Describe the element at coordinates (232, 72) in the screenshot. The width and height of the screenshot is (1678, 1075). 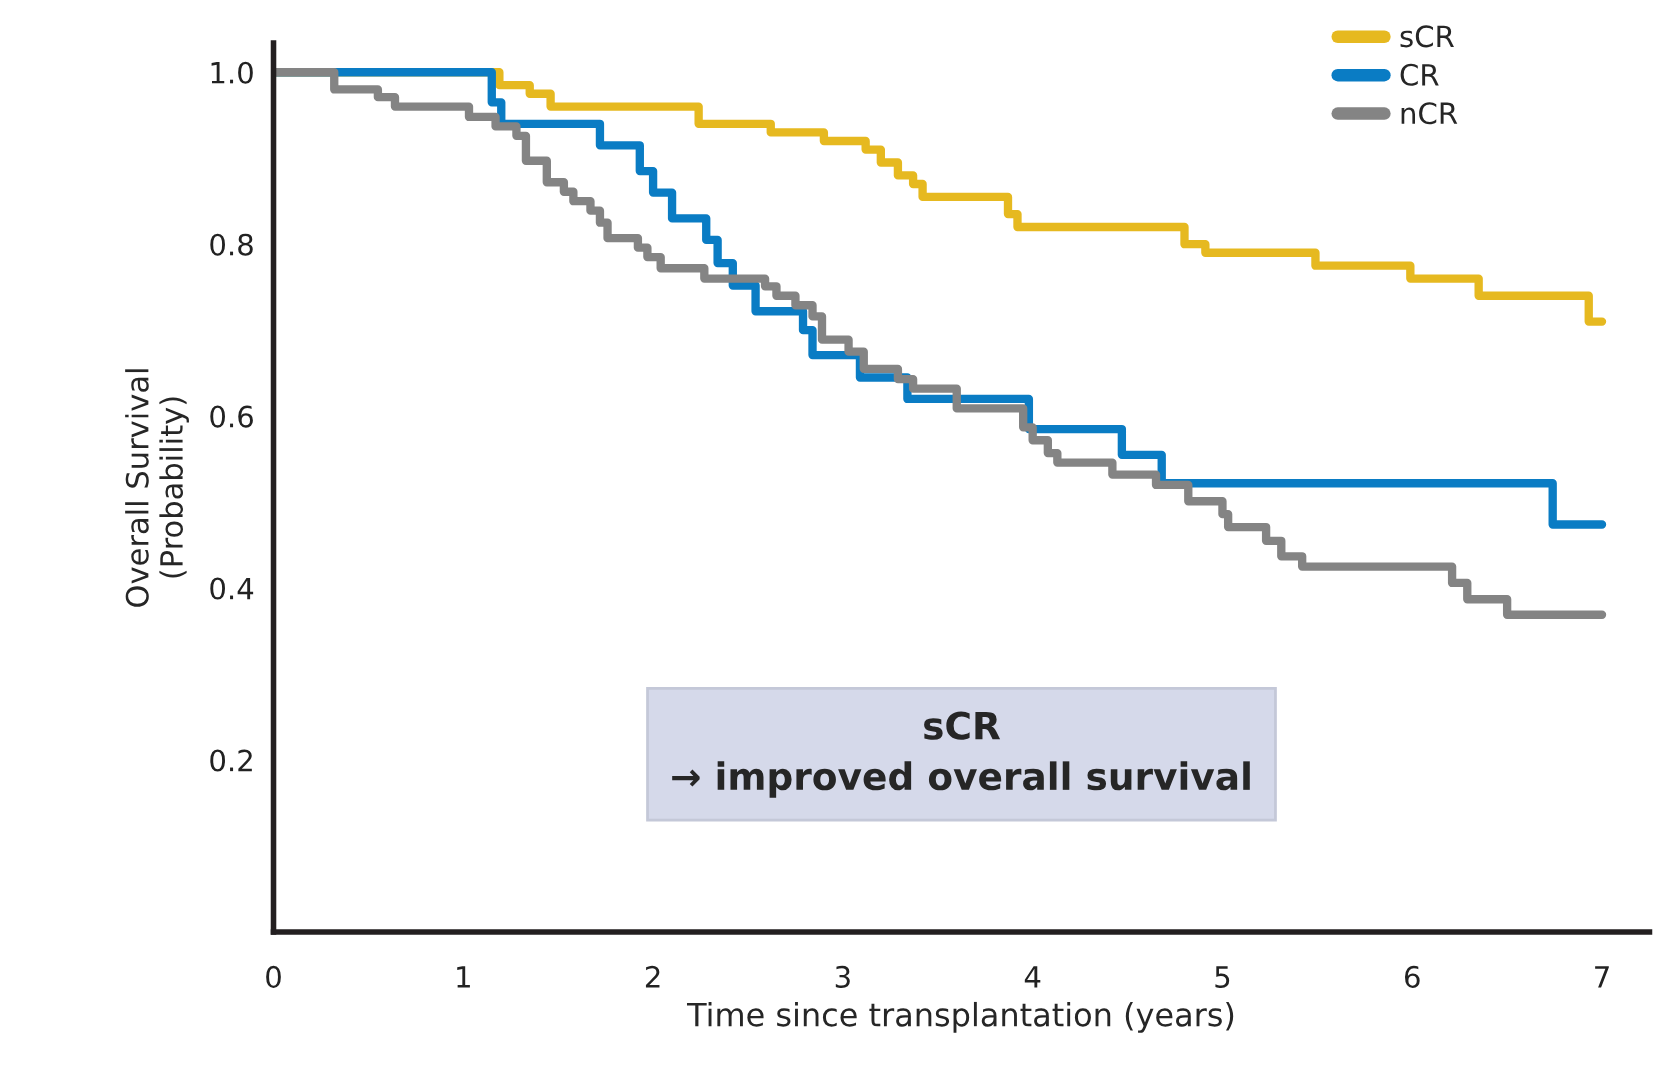
I see `y-tick-label: 1.0` at that location.